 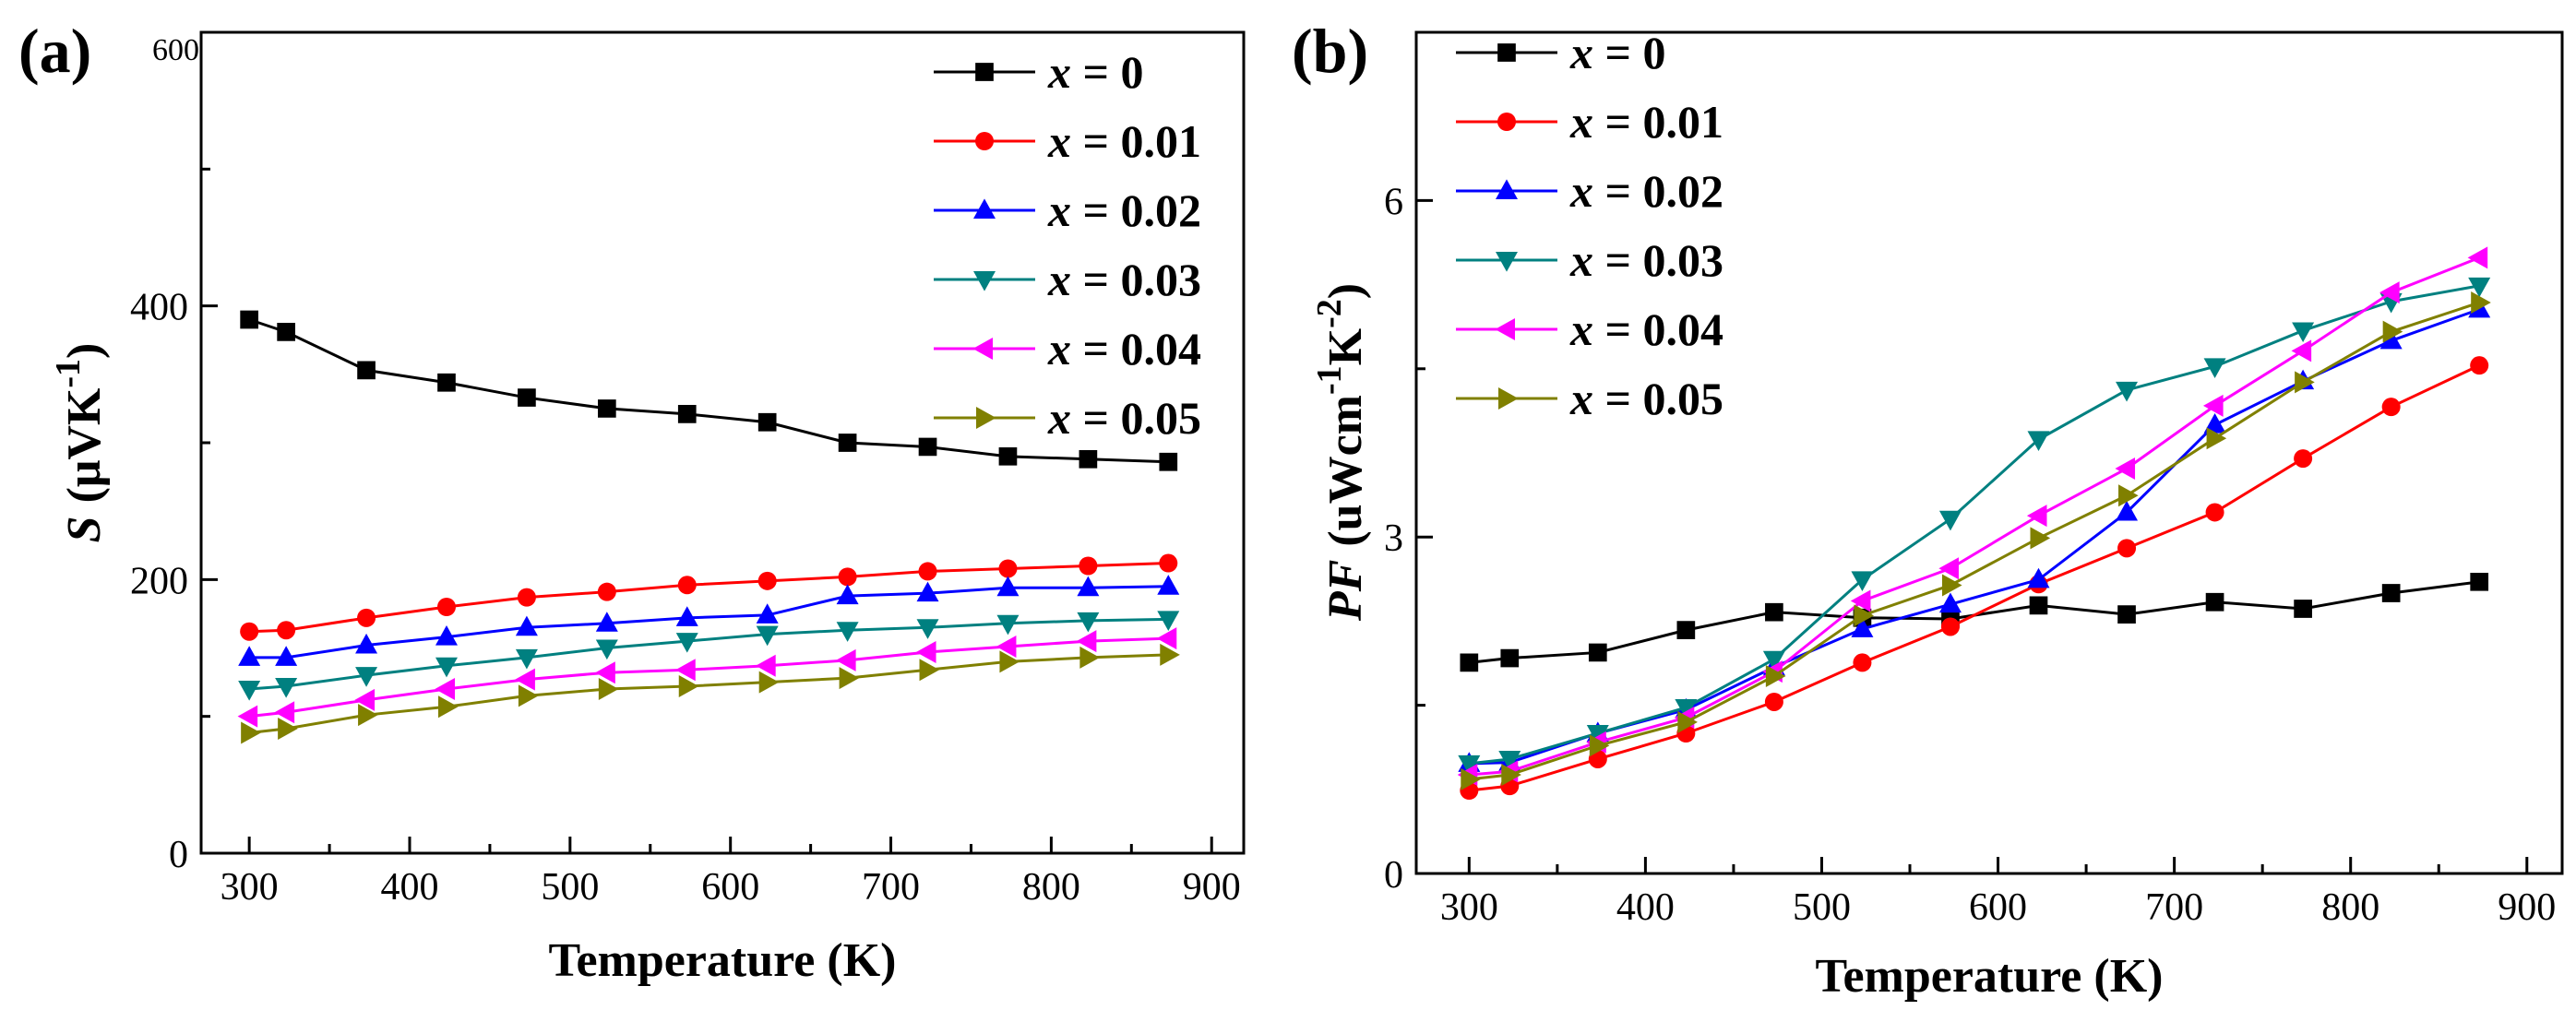 I want to click on a-legend-label: x = 0.04, so click(x=1124, y=348).